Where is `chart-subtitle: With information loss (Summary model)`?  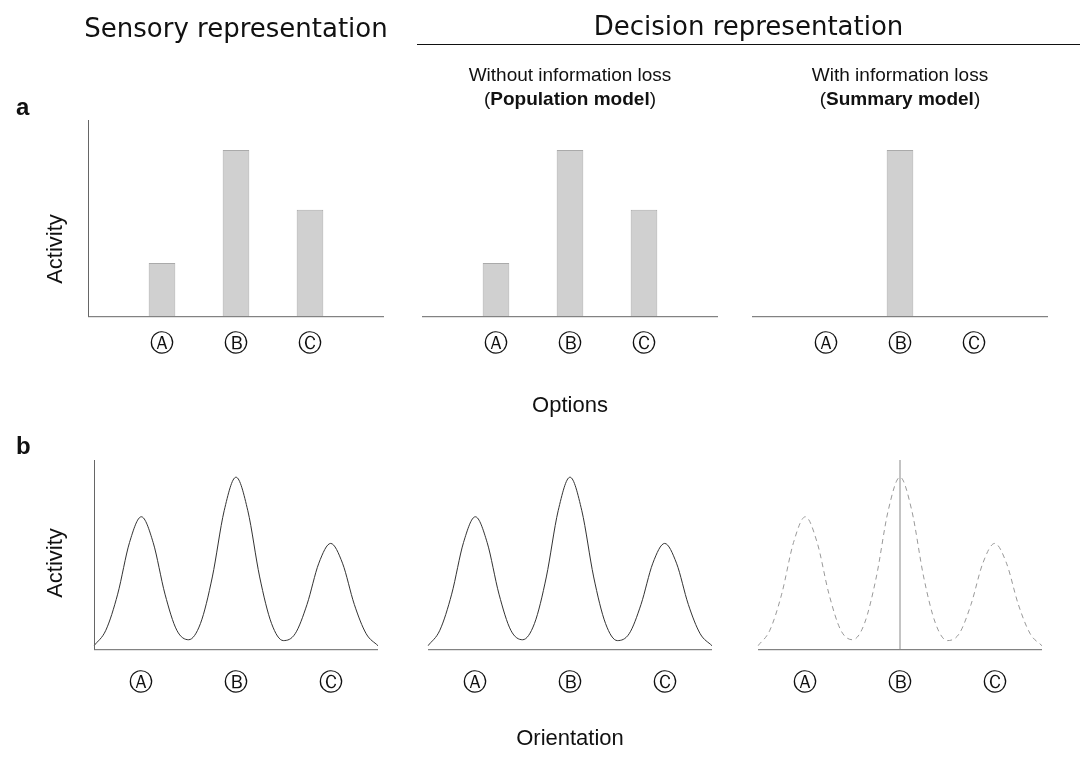
chart-subtitle: With information loss (Summary model) is located at coordinates (900, 87).